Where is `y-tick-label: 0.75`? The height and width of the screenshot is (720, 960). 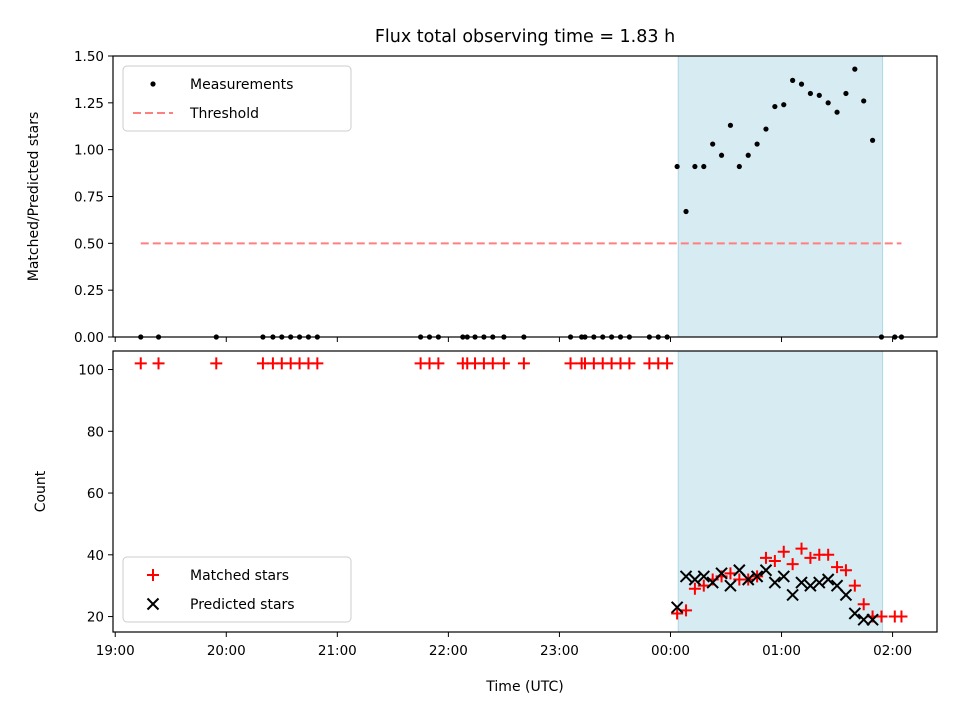 y-tick-label: 0.75 is located at coordinates (89, 198).